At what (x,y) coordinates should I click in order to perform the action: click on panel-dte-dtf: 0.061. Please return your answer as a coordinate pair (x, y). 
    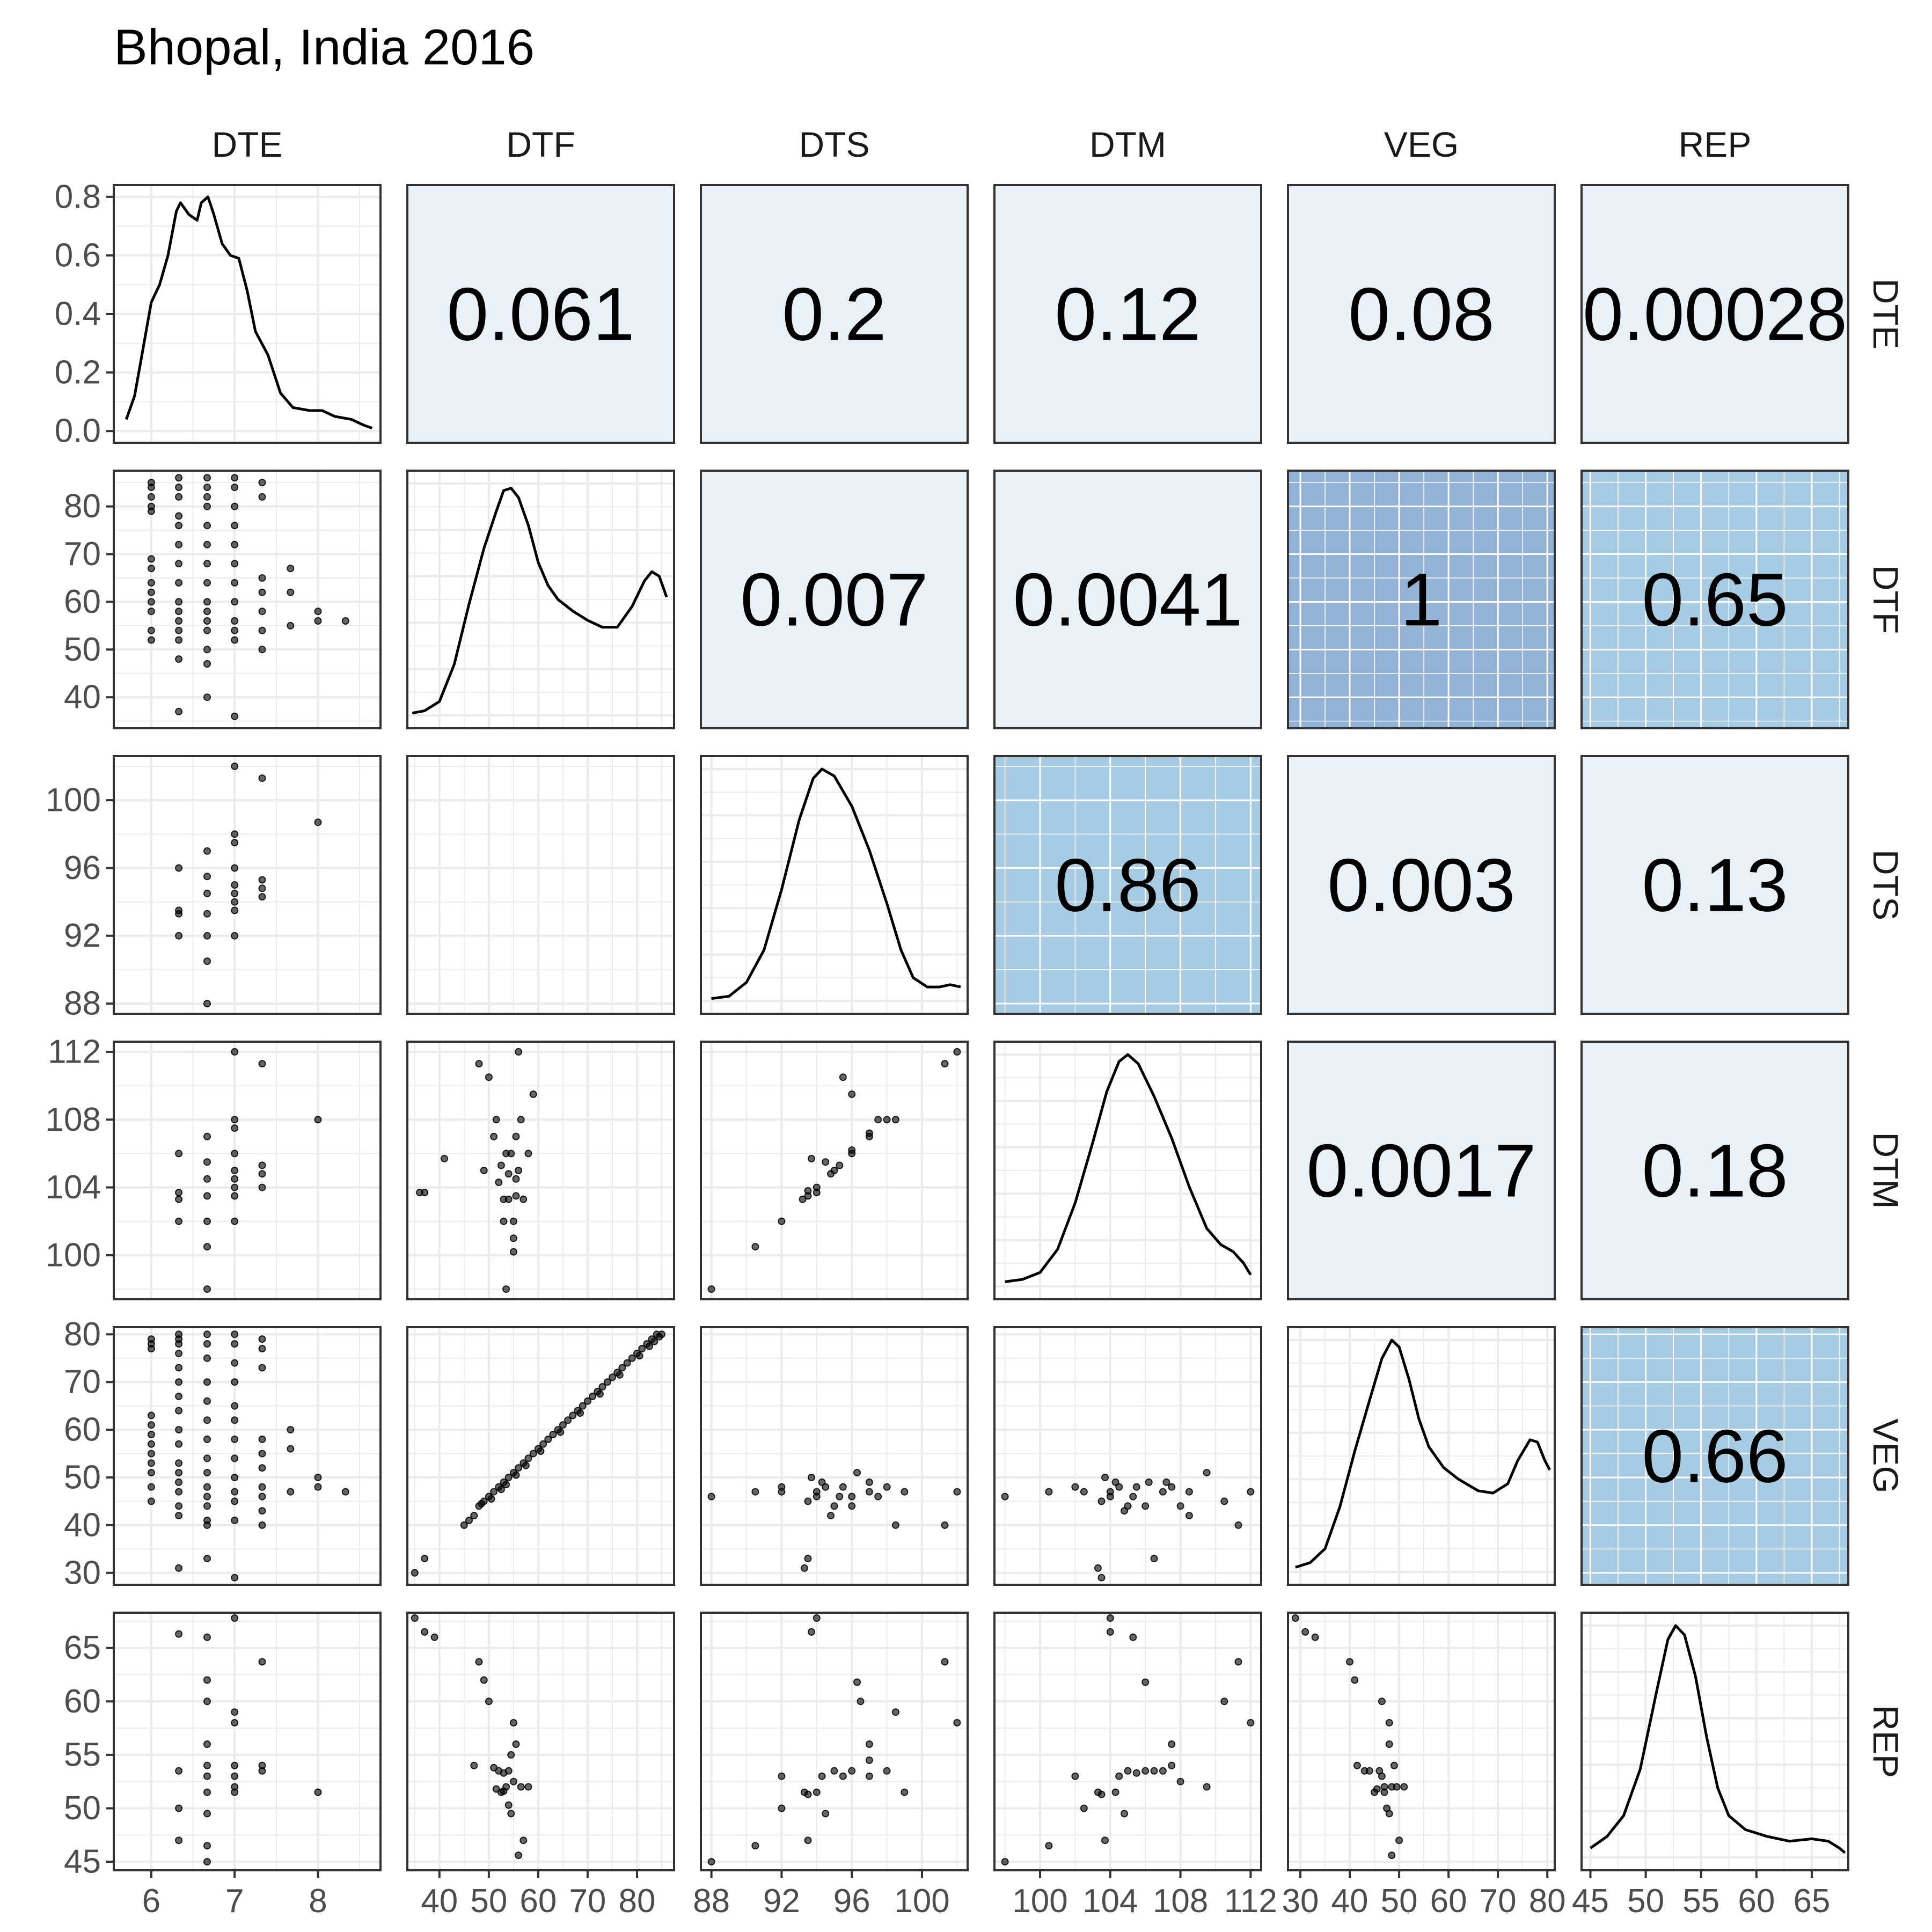
    Looking at the image, I should click on (540, 314).